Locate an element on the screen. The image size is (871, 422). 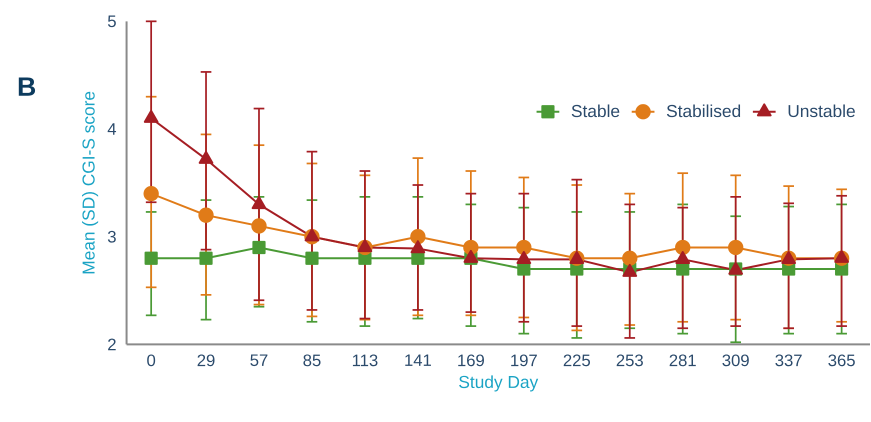
x-tick-label: 57 is located at coordinates (259, 360).